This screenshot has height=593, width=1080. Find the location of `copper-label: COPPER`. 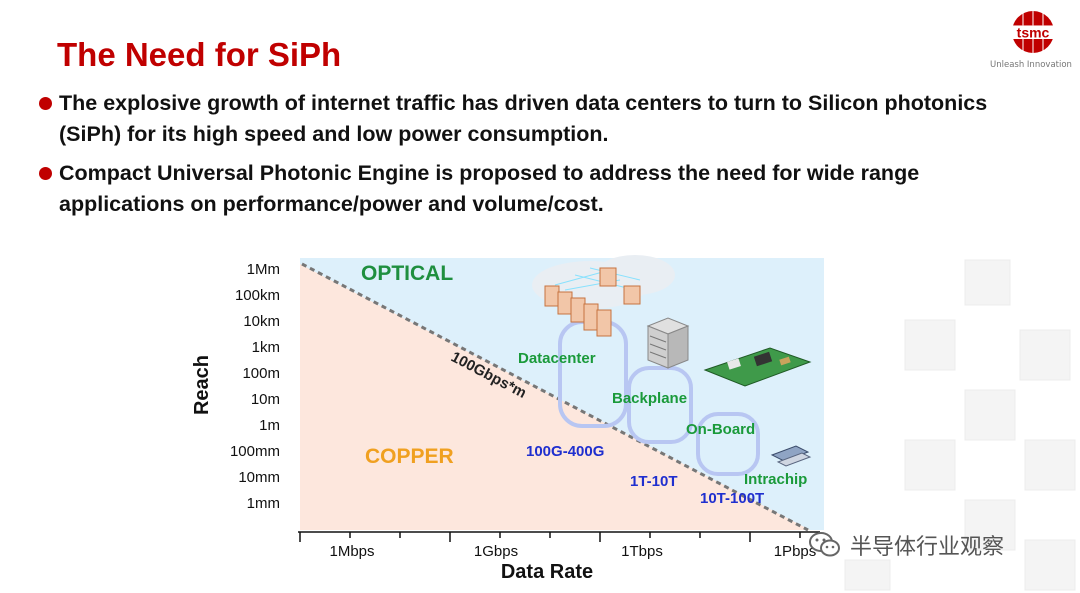

copper-label: COPPER is located at coordinates (409, 456).